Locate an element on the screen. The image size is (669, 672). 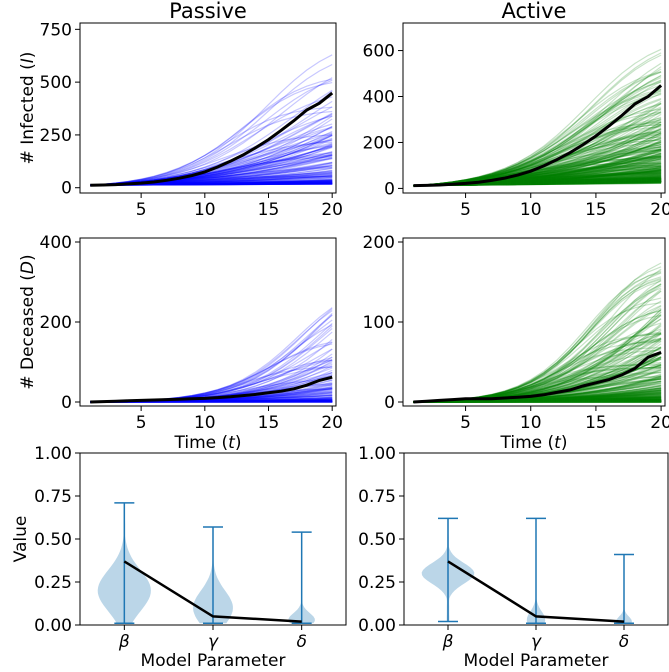
y-tick-label: 600 is located at coordinates (379, 52).